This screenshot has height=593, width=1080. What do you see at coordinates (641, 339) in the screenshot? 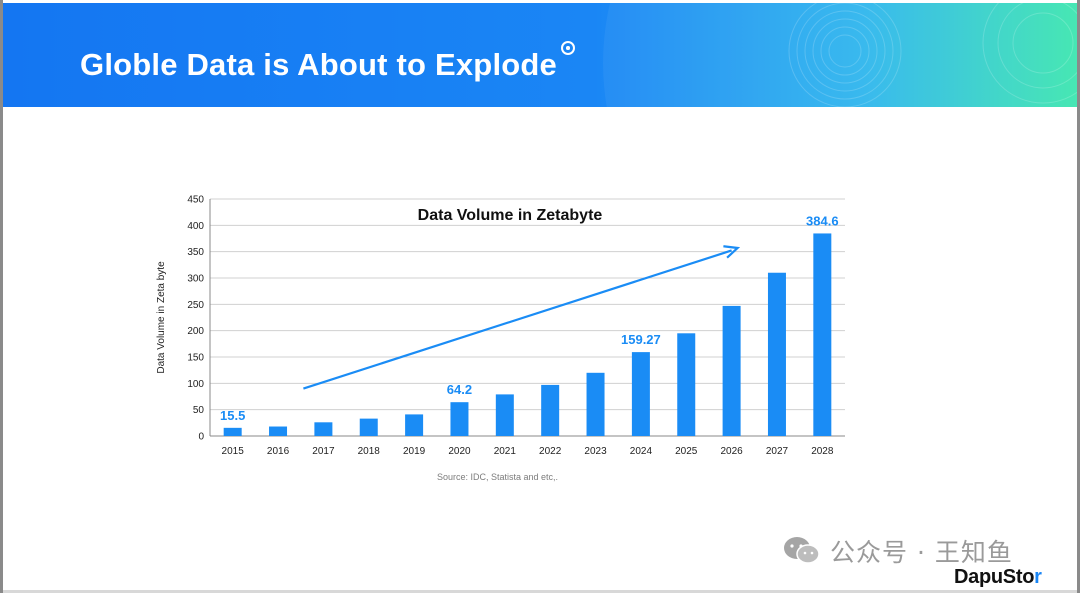
I see `data-label-2024: 159.27` at bounding box center [641, 339].